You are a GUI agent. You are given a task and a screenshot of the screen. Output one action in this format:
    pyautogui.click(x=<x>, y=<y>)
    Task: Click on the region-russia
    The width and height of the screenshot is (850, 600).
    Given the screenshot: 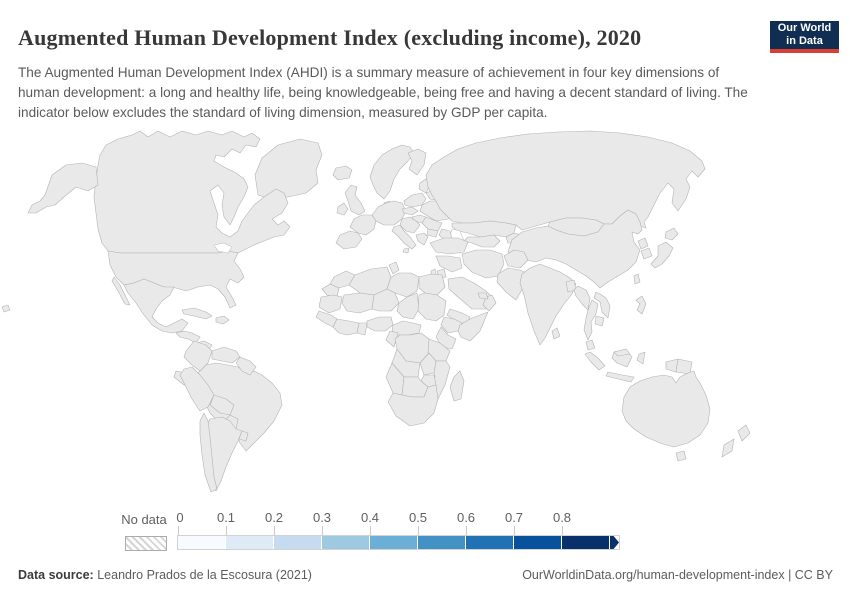 What is the action you would take?
    pyautogui.click(x=565, y=180)
    